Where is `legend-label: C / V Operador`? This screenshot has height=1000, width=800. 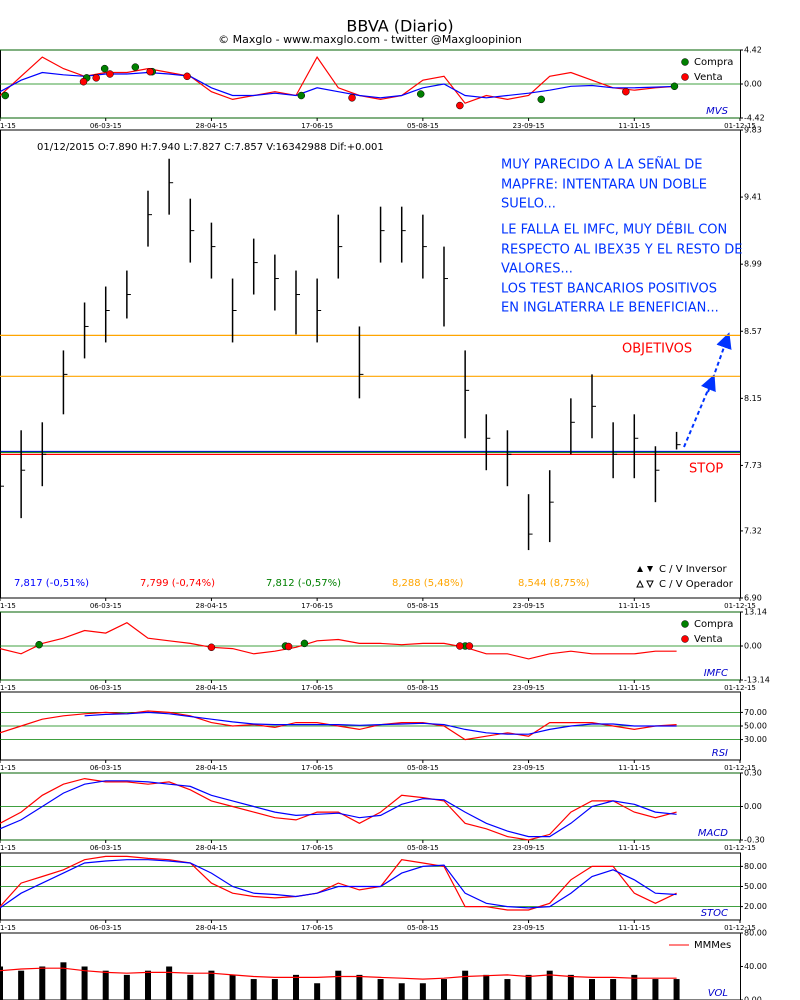 legend-label: C / V Operador is located at coordinates (696, 584).